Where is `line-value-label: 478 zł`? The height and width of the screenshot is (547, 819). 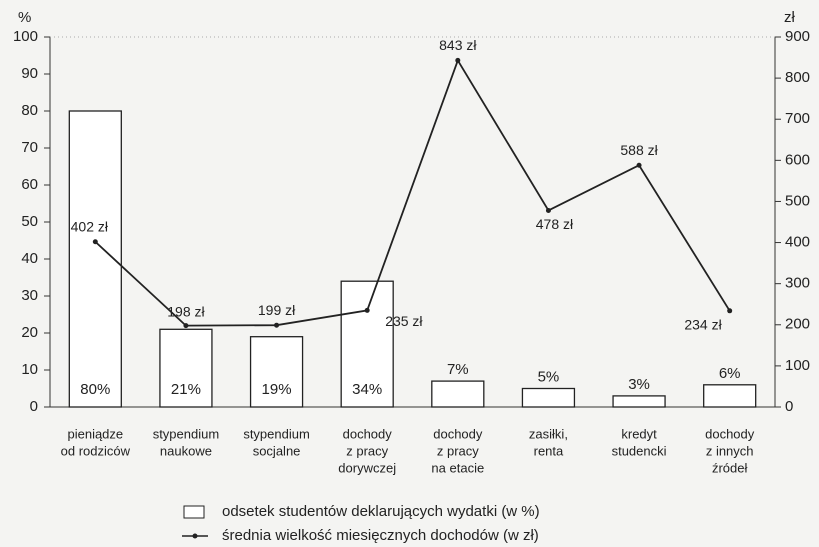 line-value-label: 478 zł is located at coordinates (555, 224).